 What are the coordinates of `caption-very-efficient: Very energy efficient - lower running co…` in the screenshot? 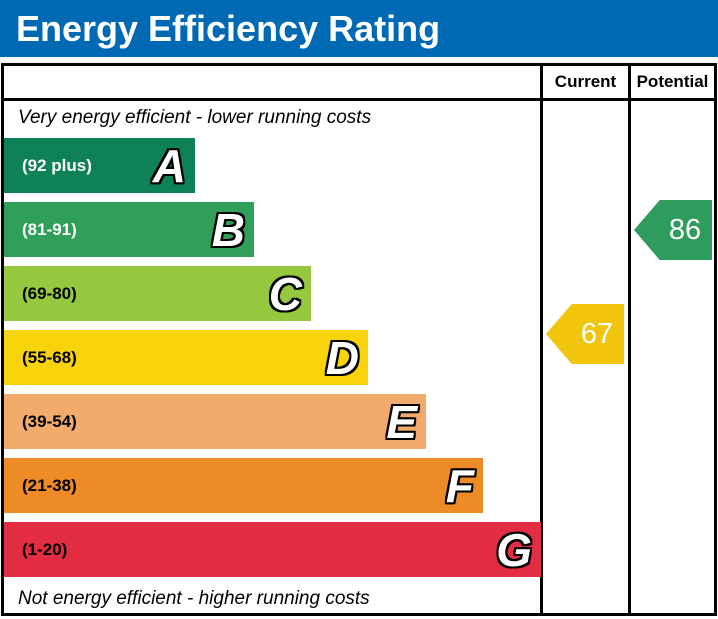 It's located at (195, 117).